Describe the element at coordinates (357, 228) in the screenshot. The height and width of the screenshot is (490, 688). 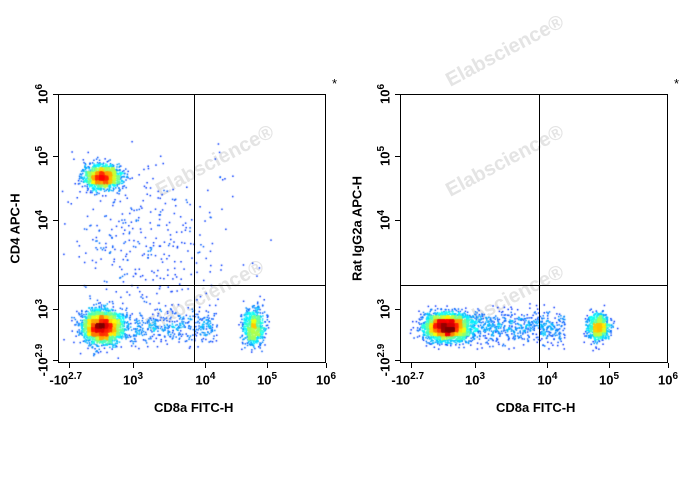
I see `y-axis-title: Rat IgG2a APC-H` at that location.